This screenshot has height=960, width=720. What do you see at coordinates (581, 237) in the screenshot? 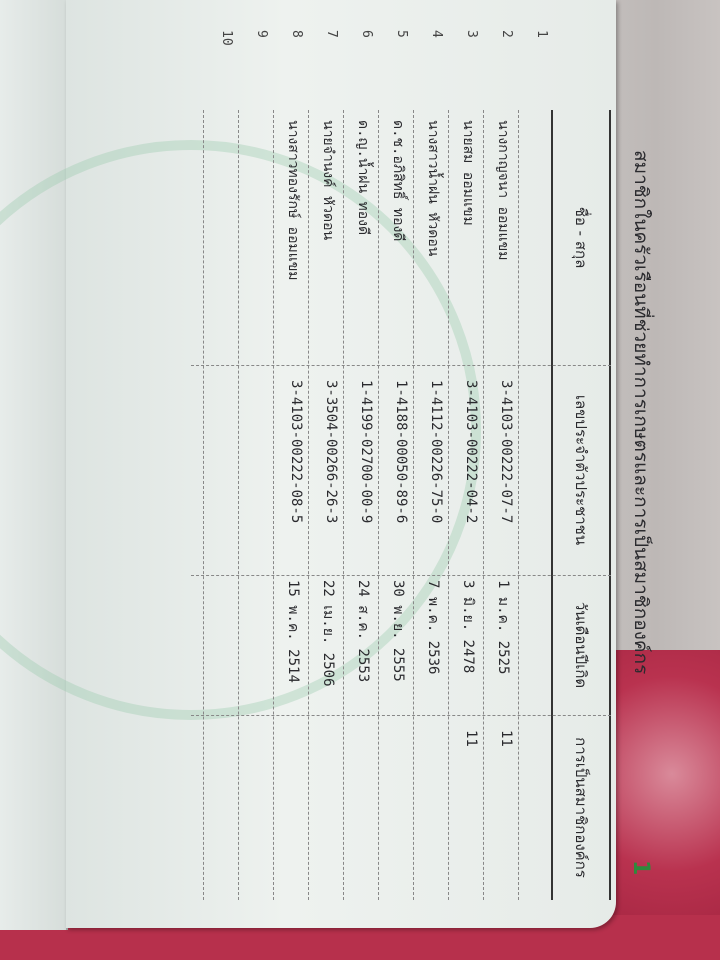
I see `header-name: ชื่อ - สกุล` at bounding box center [581, 237].